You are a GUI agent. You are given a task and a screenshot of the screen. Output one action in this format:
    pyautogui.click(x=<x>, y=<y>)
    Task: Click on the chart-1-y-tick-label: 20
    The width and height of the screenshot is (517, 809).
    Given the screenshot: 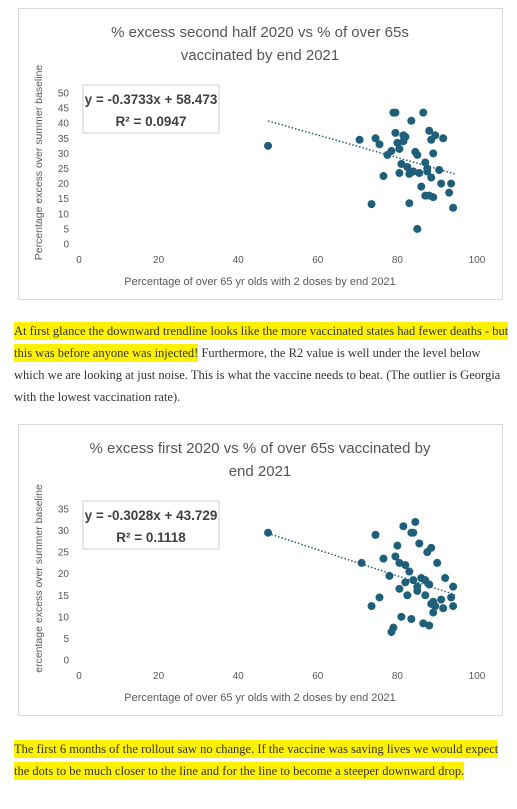 What is the action you would take?
    pyautogui.click(x=64, y=184)
    